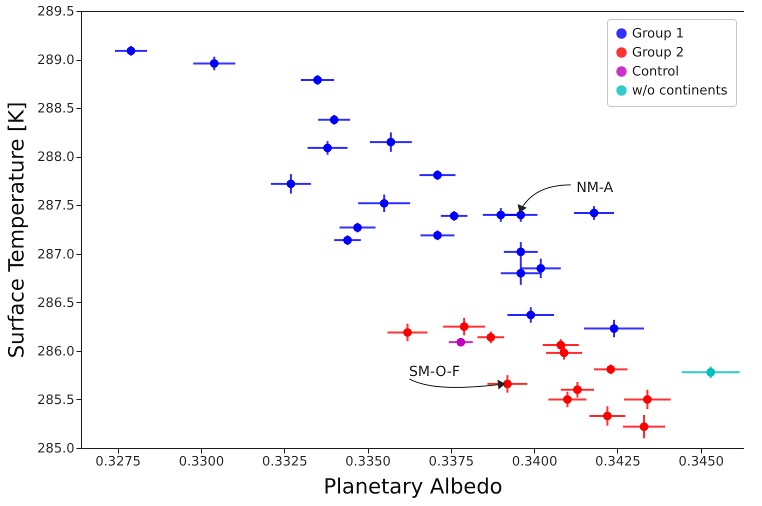  What do you see at coordinates (16, 230) in the screenshot?
I see `y-axis-title: Surface Temperature [K]` at bounding box center [16, 230].